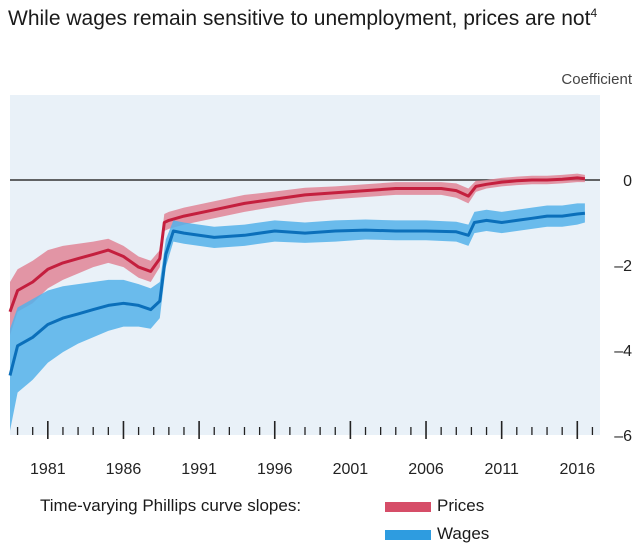  I want to click on legend-swatch-prices, so click(408, 507).